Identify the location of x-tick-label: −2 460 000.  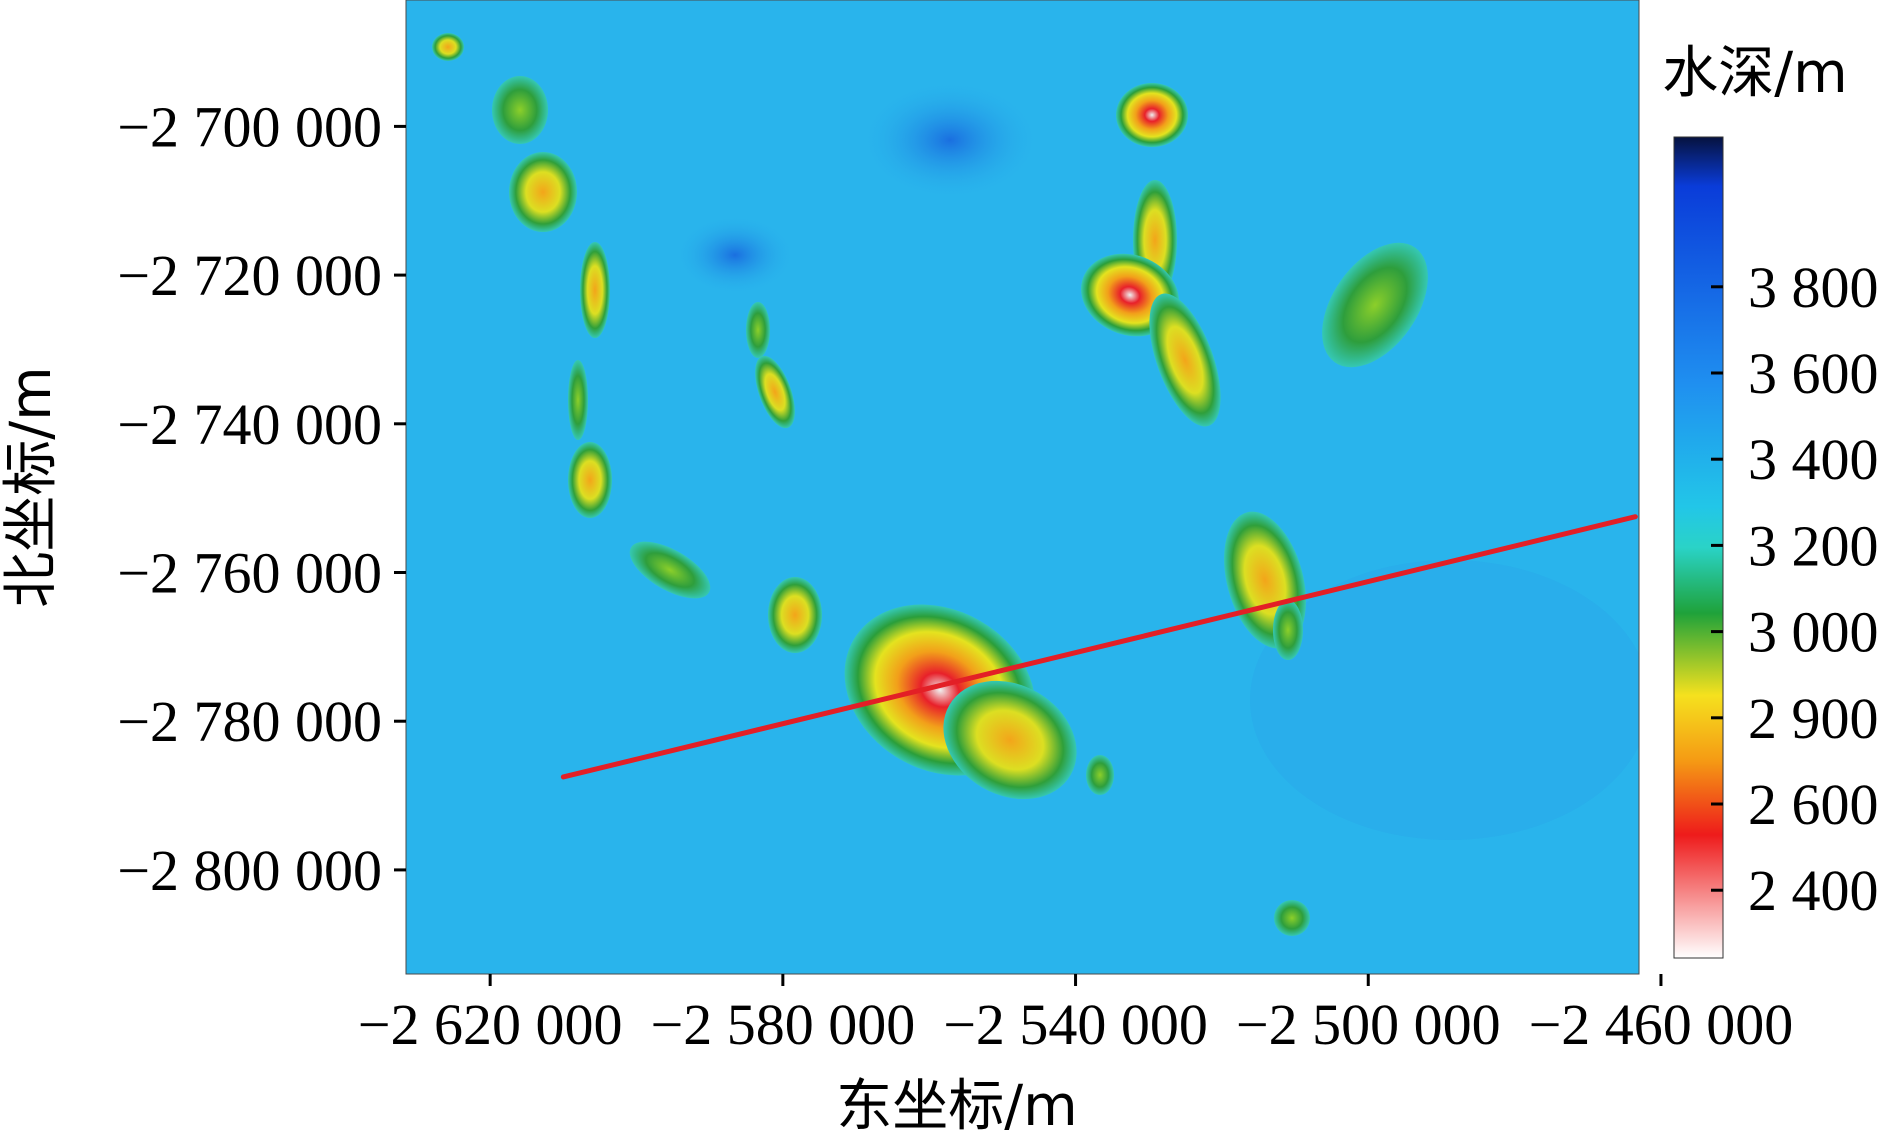
(1661, 1024).